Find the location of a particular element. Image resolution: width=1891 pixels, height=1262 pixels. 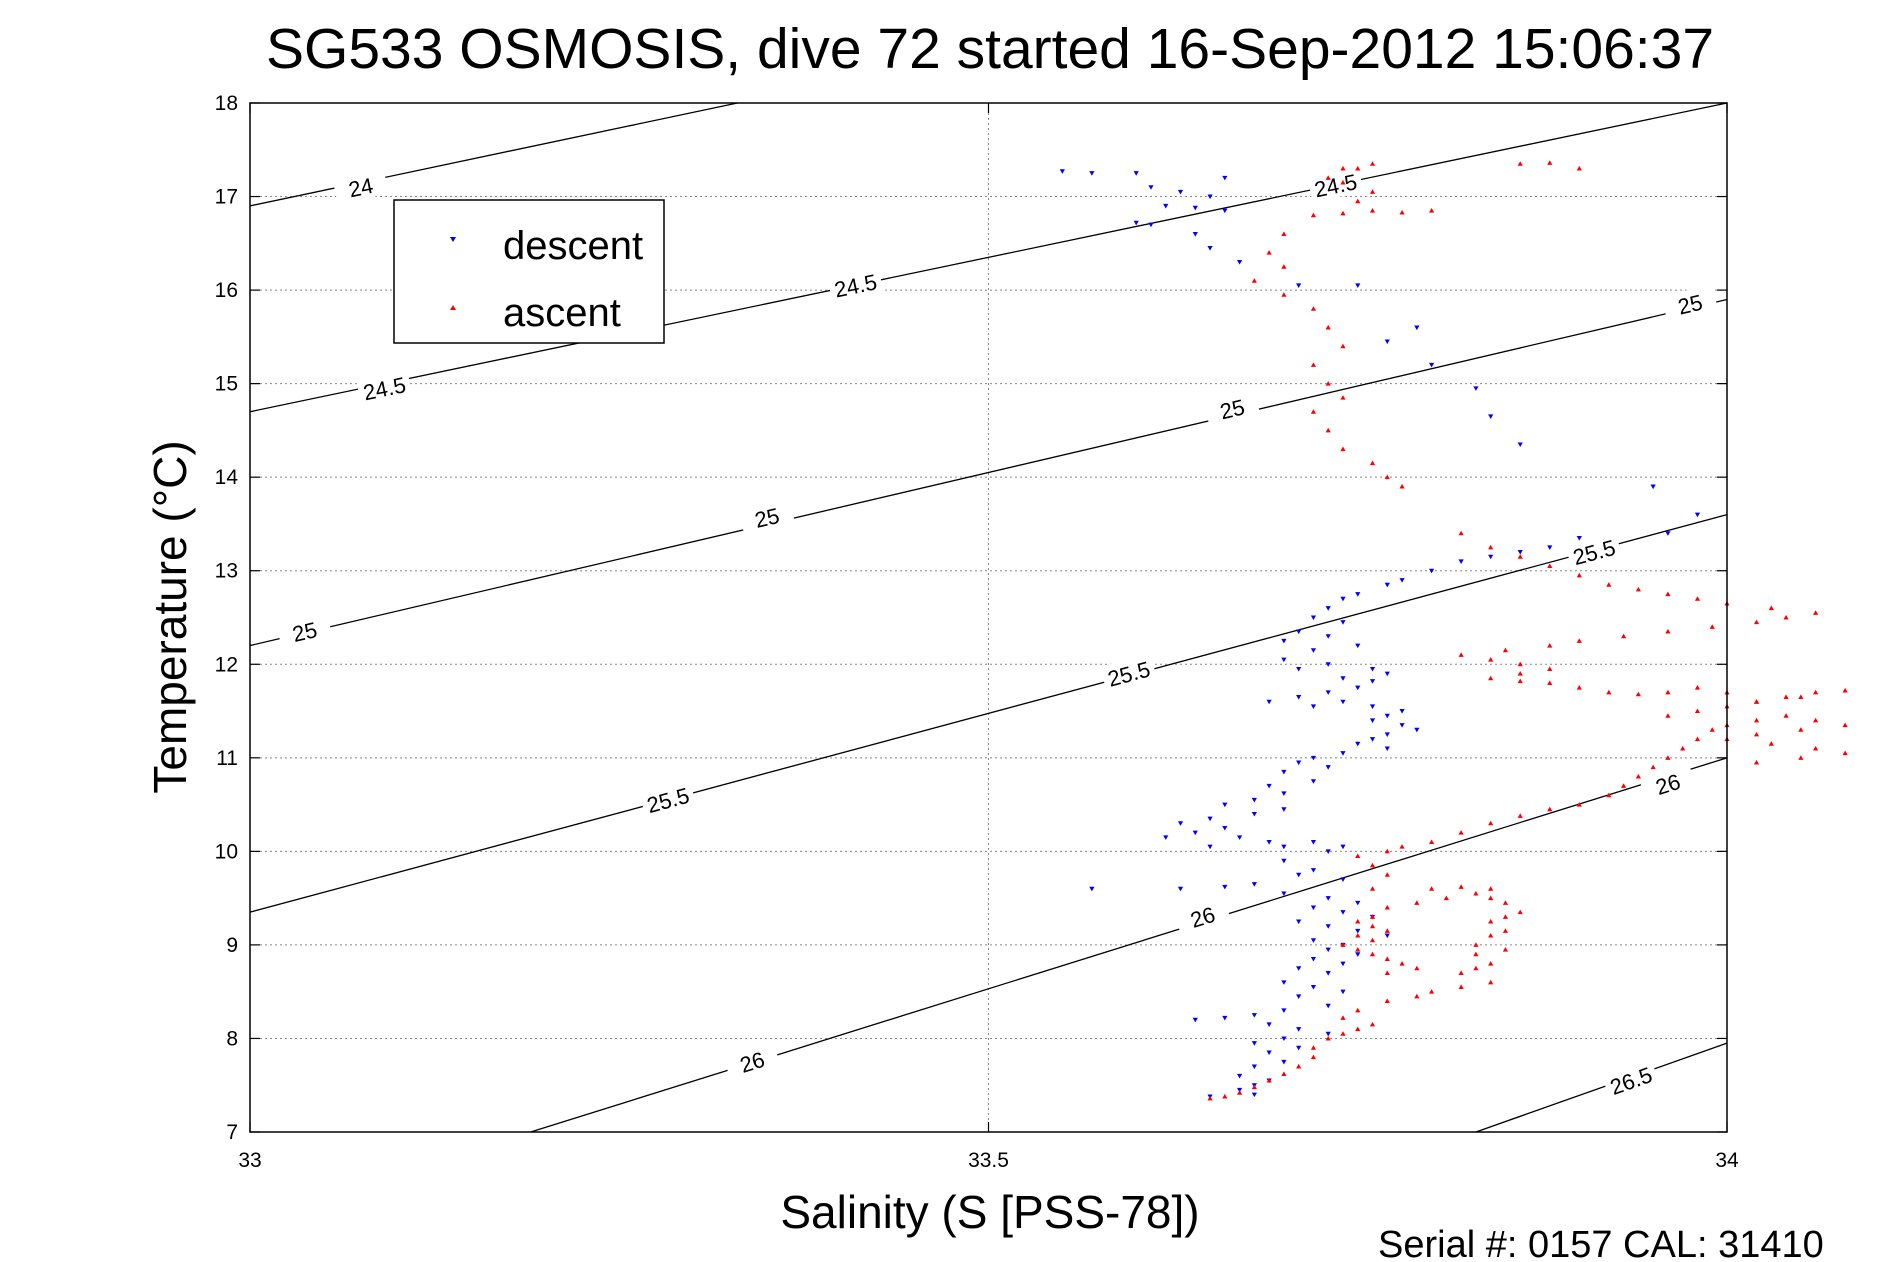

x-axis-label: Salinity (S [PSS-78]) is located at coordinates (989, 1212).